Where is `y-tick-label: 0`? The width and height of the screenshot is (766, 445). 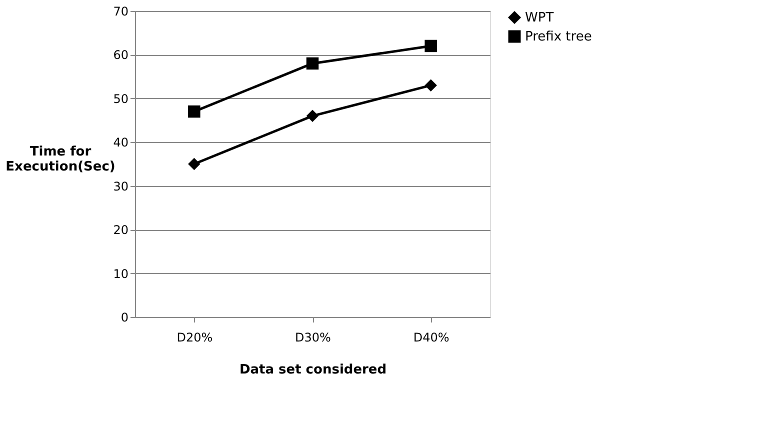
y-tick-label: 0 is located at coordinates (124, 317).